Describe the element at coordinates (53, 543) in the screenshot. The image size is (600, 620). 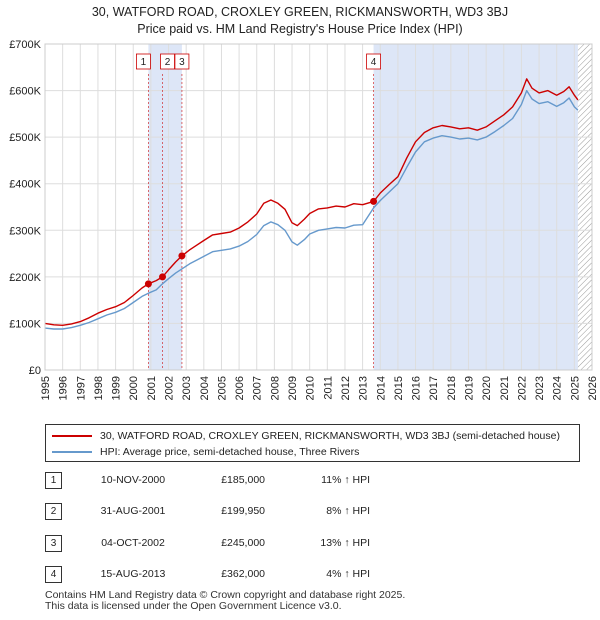
I see `sale-number: 3` at that location.